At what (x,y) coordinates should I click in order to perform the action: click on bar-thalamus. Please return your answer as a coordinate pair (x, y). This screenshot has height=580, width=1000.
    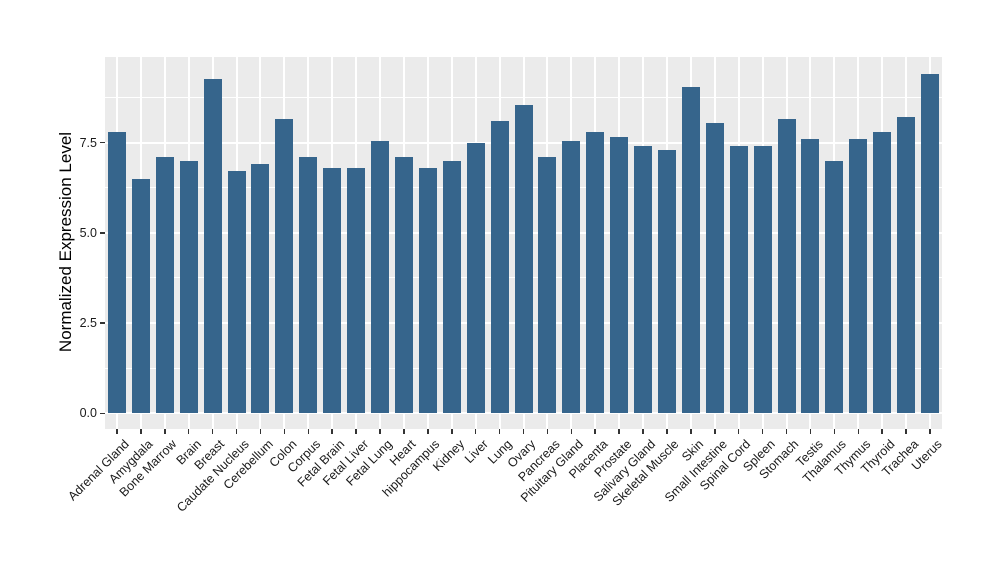
    Looking at the image, I should click on (834, 287).